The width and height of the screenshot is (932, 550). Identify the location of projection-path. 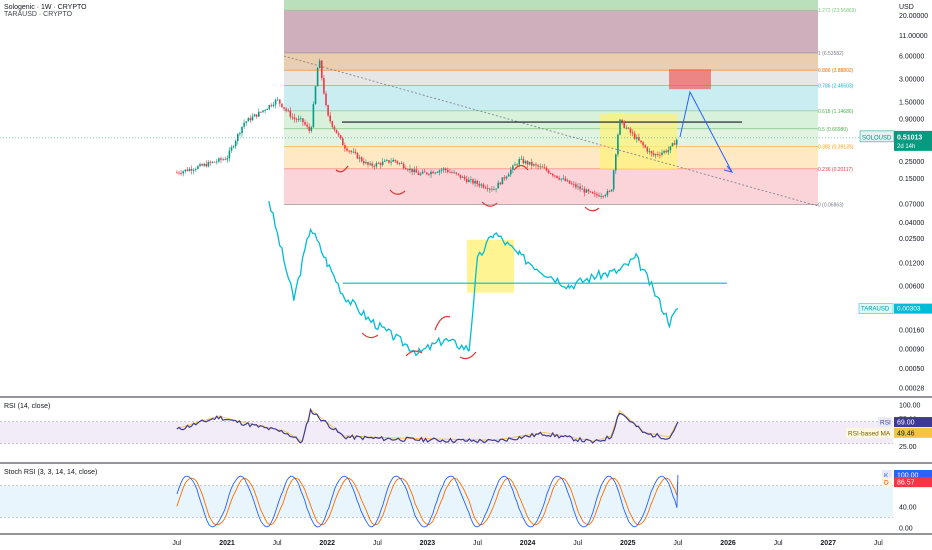
(706, 131).